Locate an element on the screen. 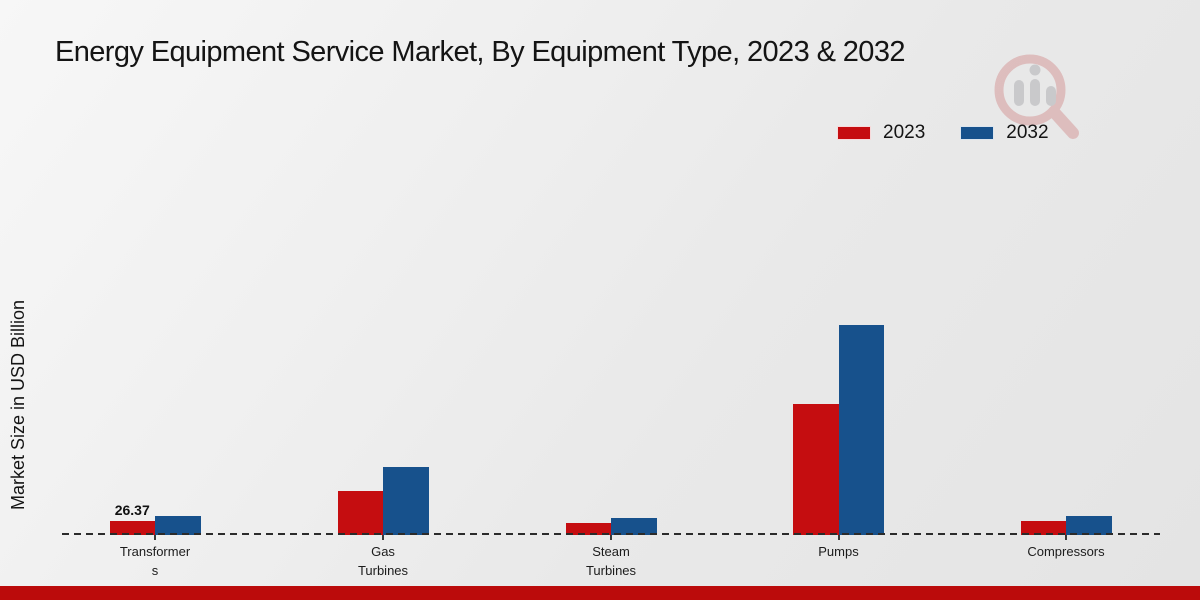 The width and height of the screenshot is (1200, 600). legend-label: 2023 is located at coordinates (904, 132).